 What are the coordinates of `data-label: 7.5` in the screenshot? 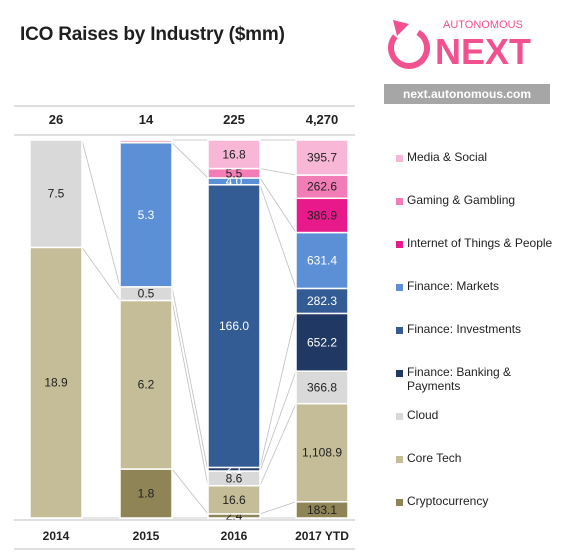 It's located at (56, 194).